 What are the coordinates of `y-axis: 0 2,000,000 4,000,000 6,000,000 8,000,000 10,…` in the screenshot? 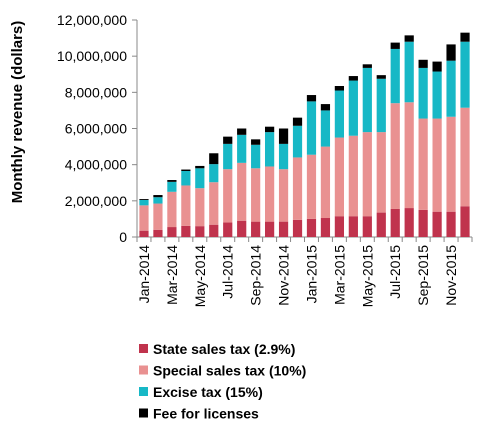 It's located at (97, 128).